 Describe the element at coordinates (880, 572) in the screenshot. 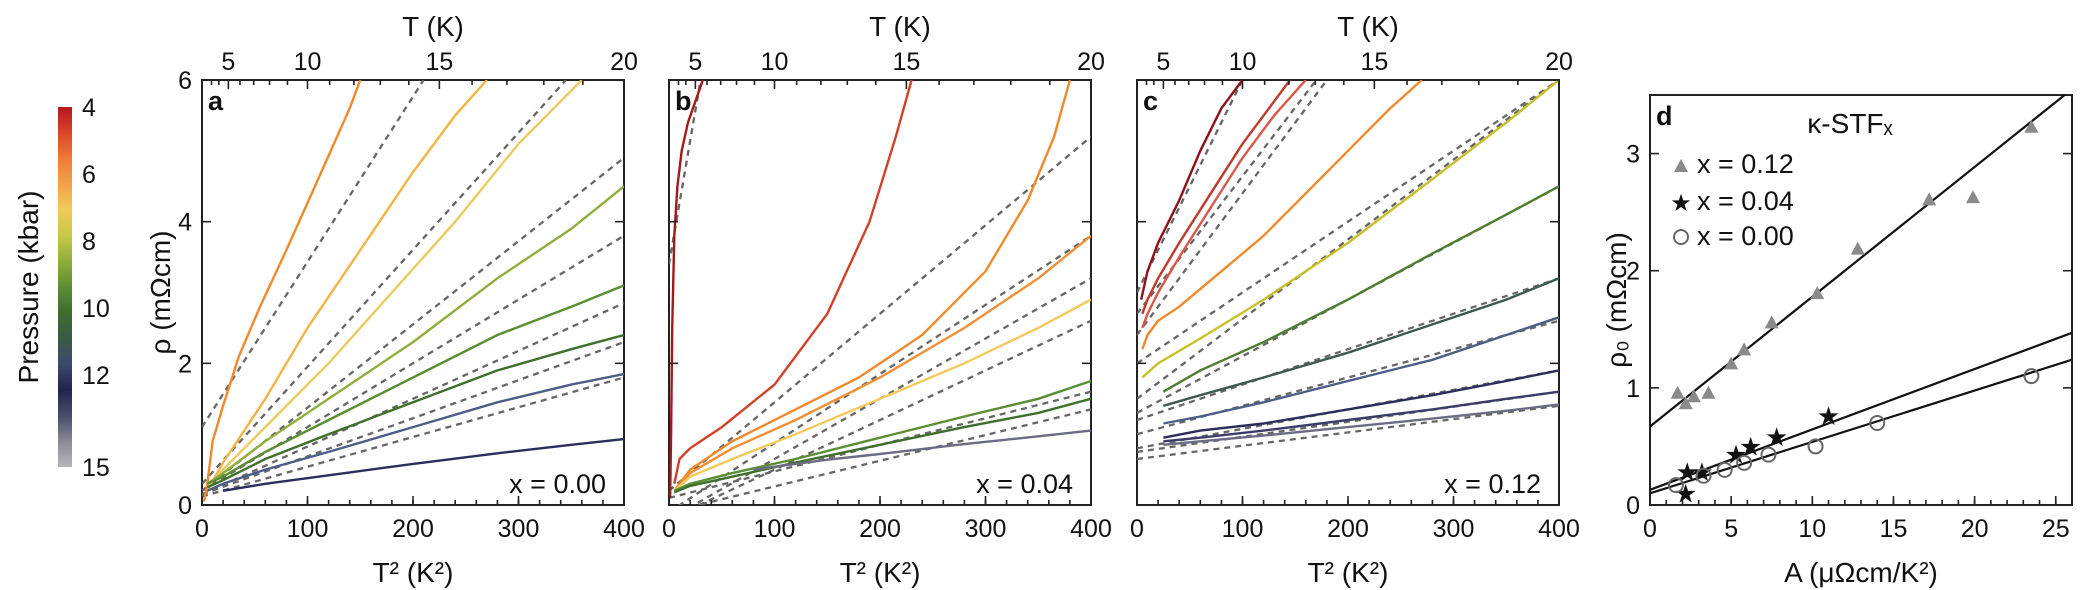

I see `panel-b-x-axis-label: T² (K²)` at that location.